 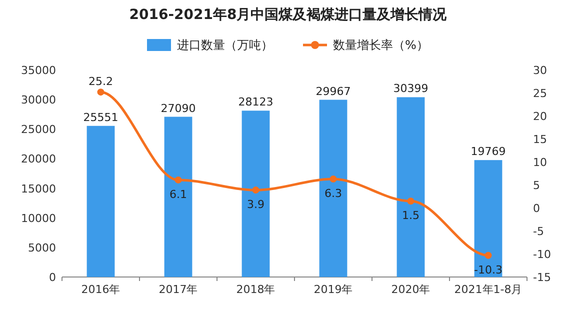 I want to click on x-tick-label: 2018年, so click(x=256, y=289).